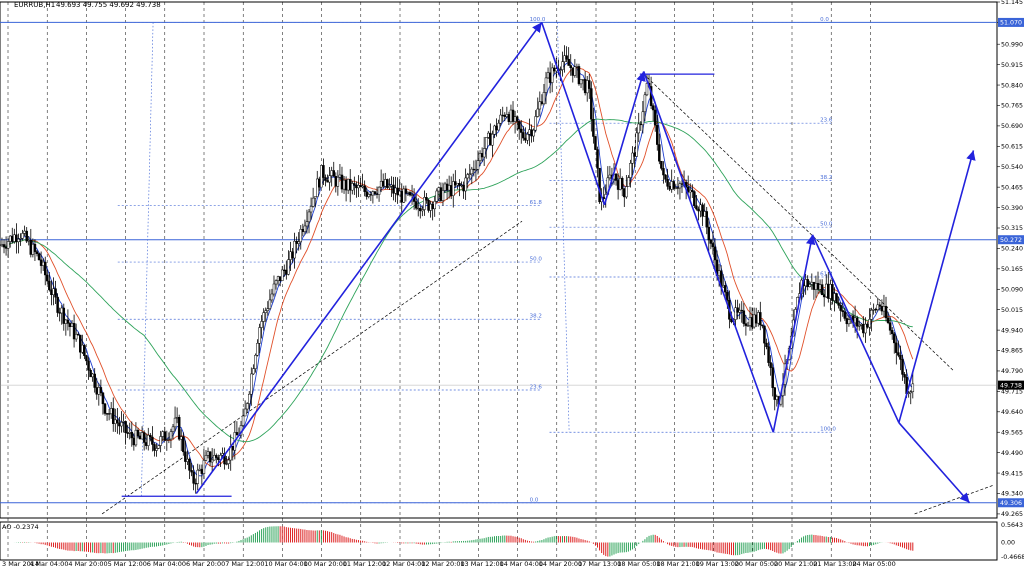 The image size is (1024, 573). Describe the element at coordinates (873, 564) in the screenshot. I see `time-tick-label: 24 Mar 05:00` at that location.